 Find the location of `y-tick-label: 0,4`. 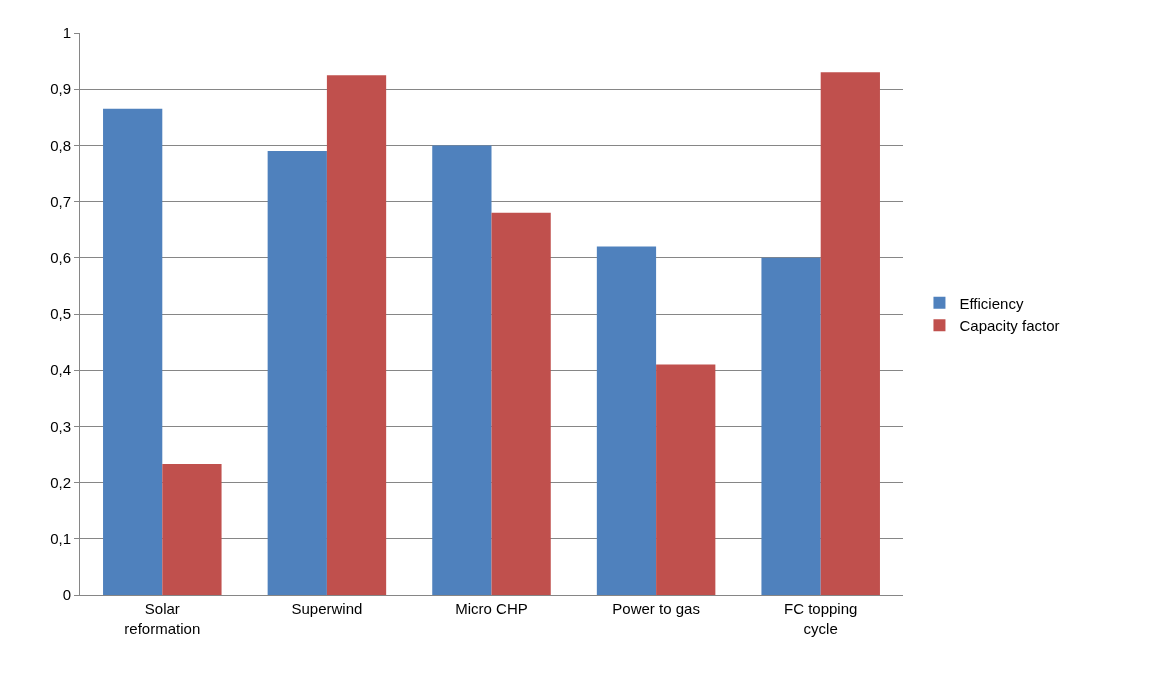

y-tick-label: 0,4 is located at coordinates (60, 370).